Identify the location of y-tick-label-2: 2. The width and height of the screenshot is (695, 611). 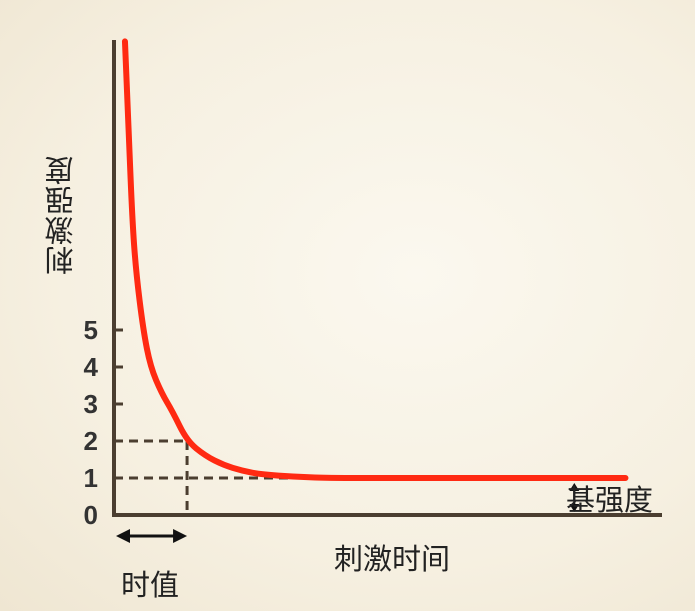
(91, 441).